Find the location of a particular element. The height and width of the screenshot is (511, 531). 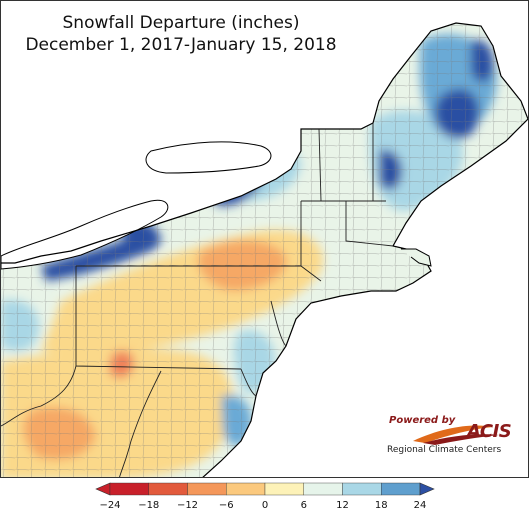

colorbar-legend: −24 −18 −12 −6 0 6 12 18 24 is located at coordinates (265, 496).